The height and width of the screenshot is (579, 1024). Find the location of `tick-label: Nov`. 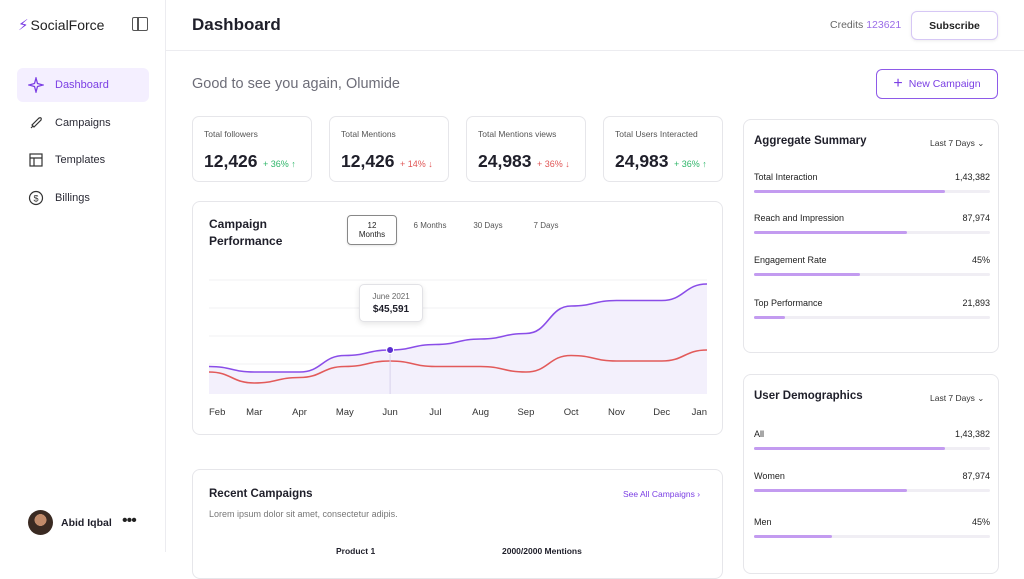

tick-label: Nov is located at coordinates (616, 412).